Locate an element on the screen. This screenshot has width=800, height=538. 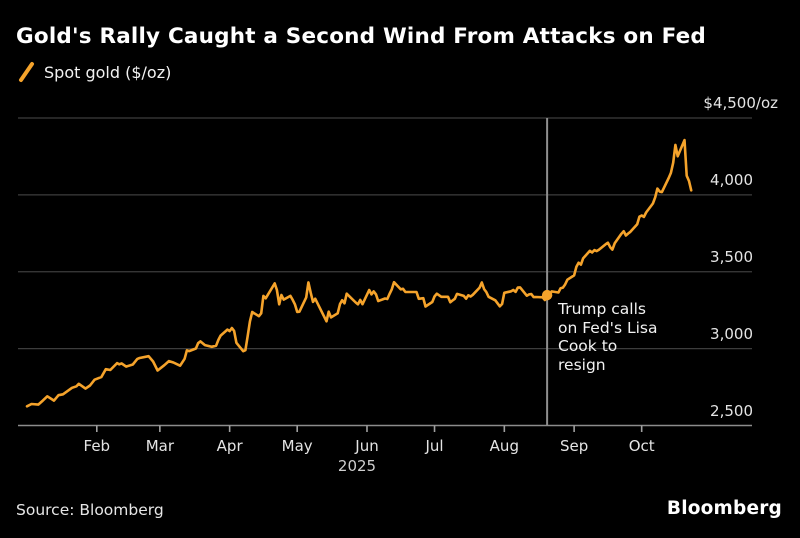
bloomberg-logo: Bloomberg is located at coordinates (724, 508).